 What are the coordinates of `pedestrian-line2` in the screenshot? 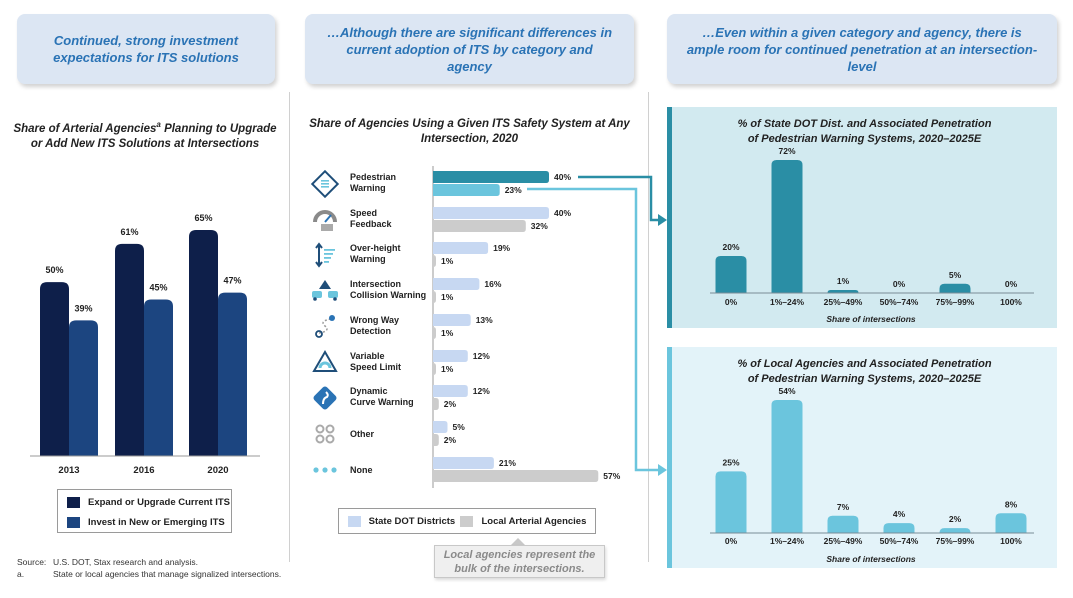 It's located at (325, 184).